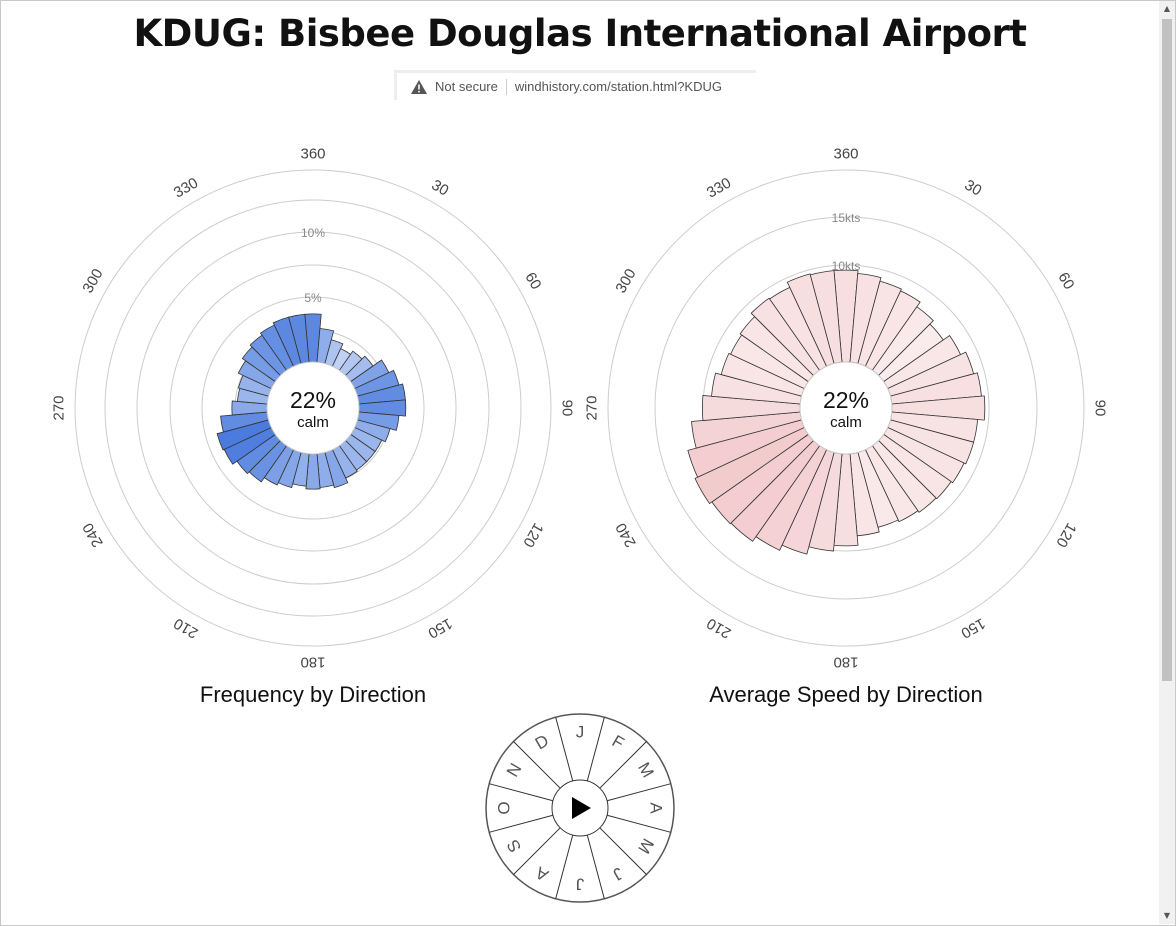 This screenshot has height=926, width=1176. I want to click on scroll-down-icon: ▼, so click(1167, 915).